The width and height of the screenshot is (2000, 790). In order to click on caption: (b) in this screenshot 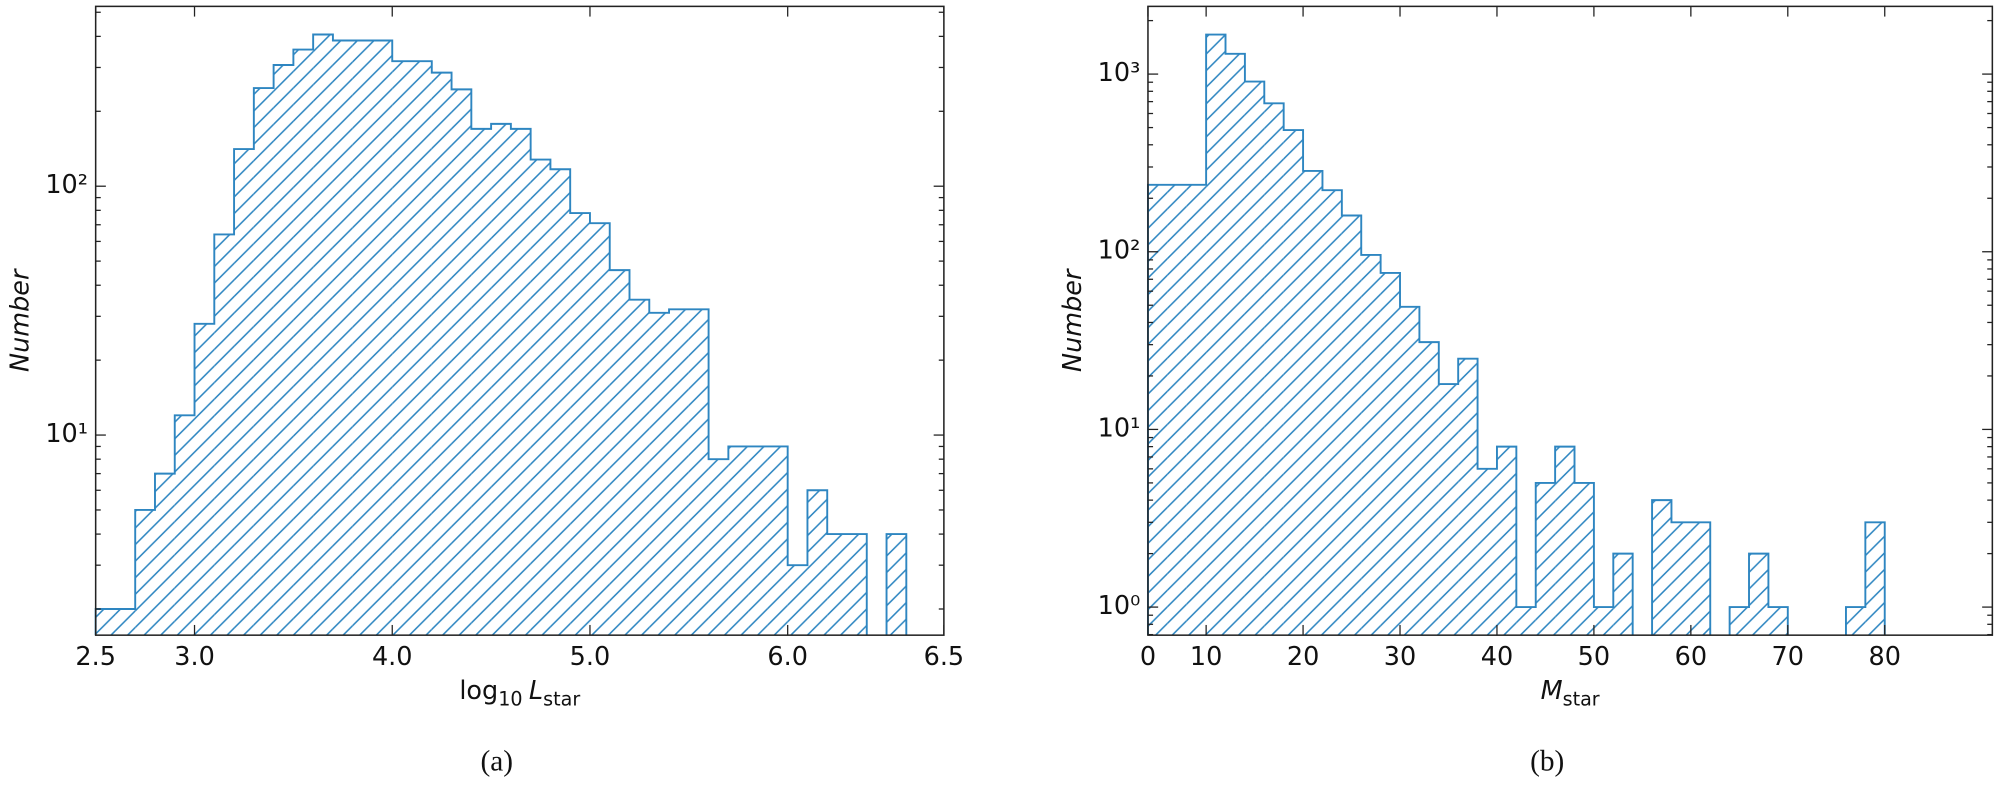, I will do `click(1547, 761)`.